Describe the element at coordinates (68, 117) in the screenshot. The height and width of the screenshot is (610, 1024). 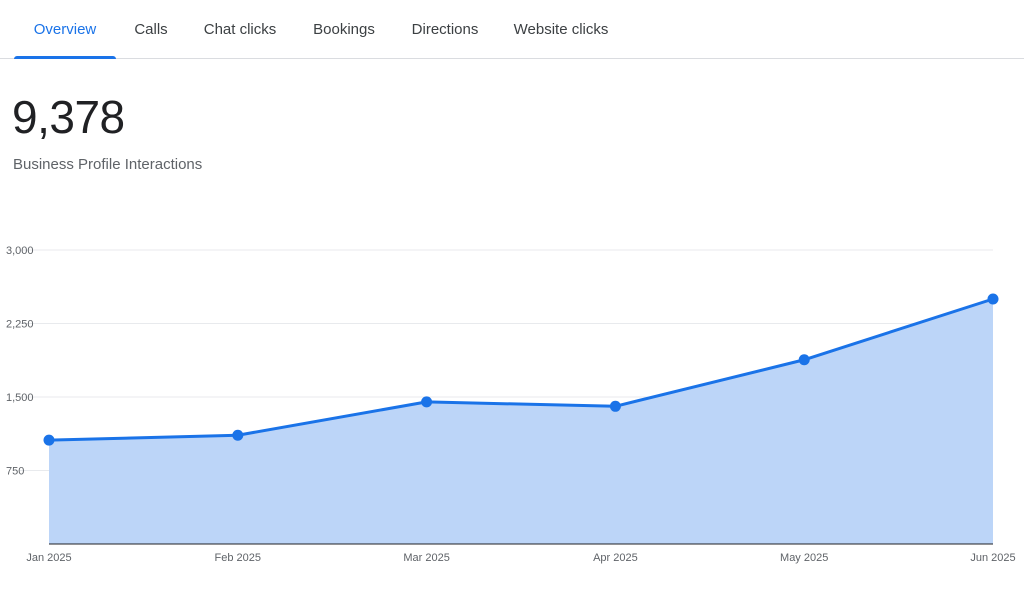
I see `total-interactions-value: 9,378` at that location.